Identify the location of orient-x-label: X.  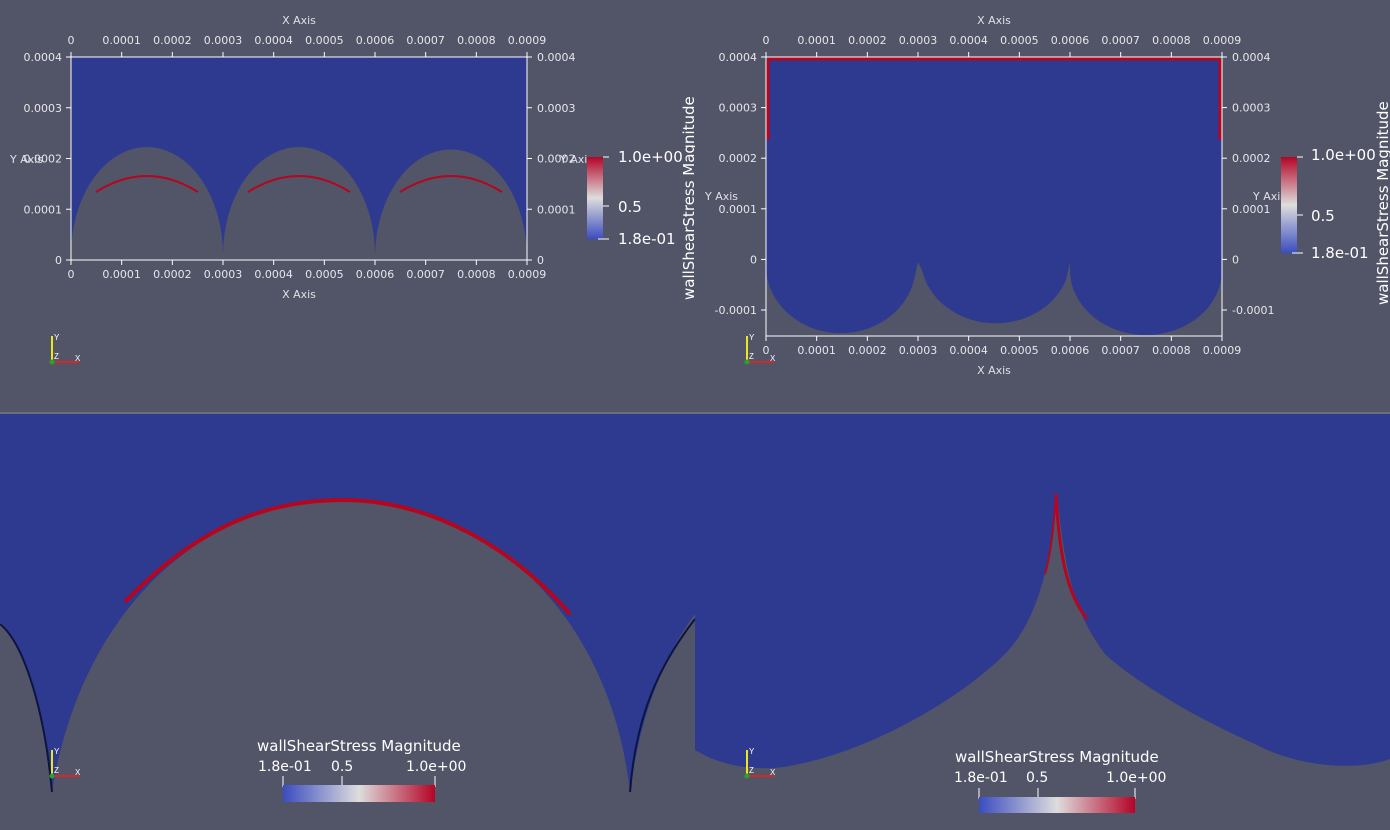
(78, 358).